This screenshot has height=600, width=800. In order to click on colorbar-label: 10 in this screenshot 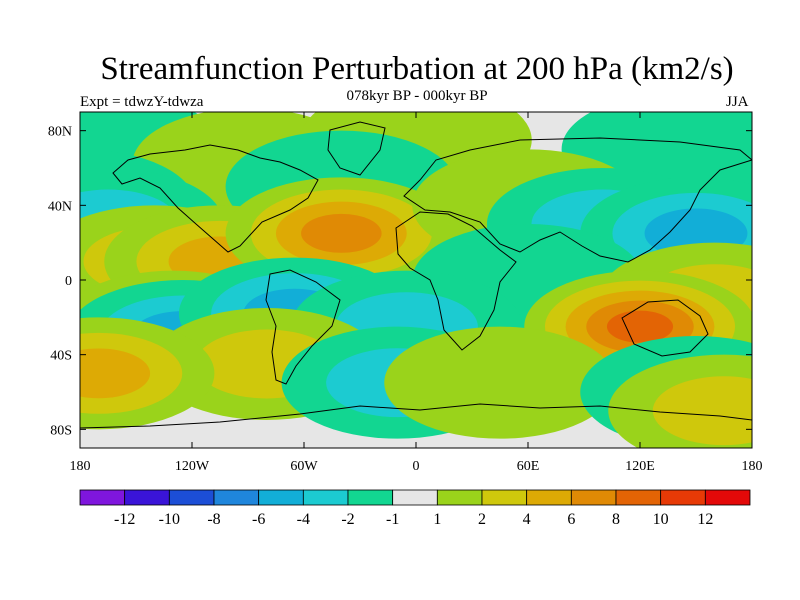, I will do `click(661, 519)`.